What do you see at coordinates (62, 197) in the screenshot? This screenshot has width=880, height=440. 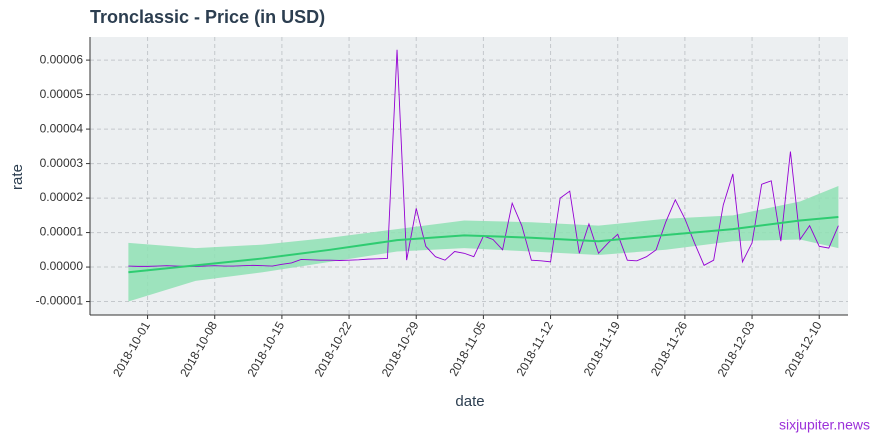 I see `y-tick-label: 0.00002` at bounding box center [62, 197].